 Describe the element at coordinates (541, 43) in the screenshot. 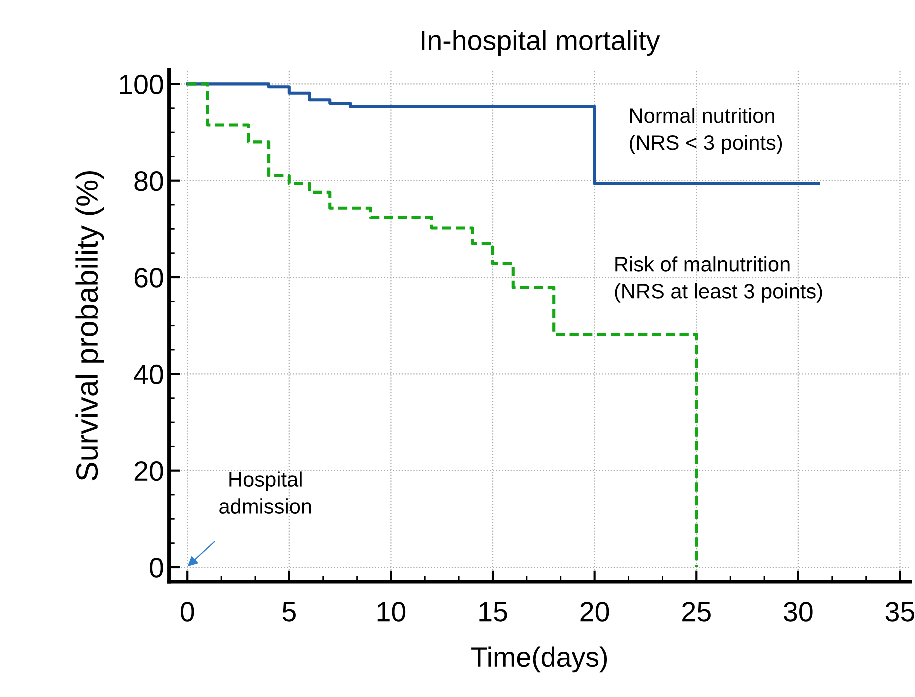

I see `chart-title: In-hospital mortality` at that location.